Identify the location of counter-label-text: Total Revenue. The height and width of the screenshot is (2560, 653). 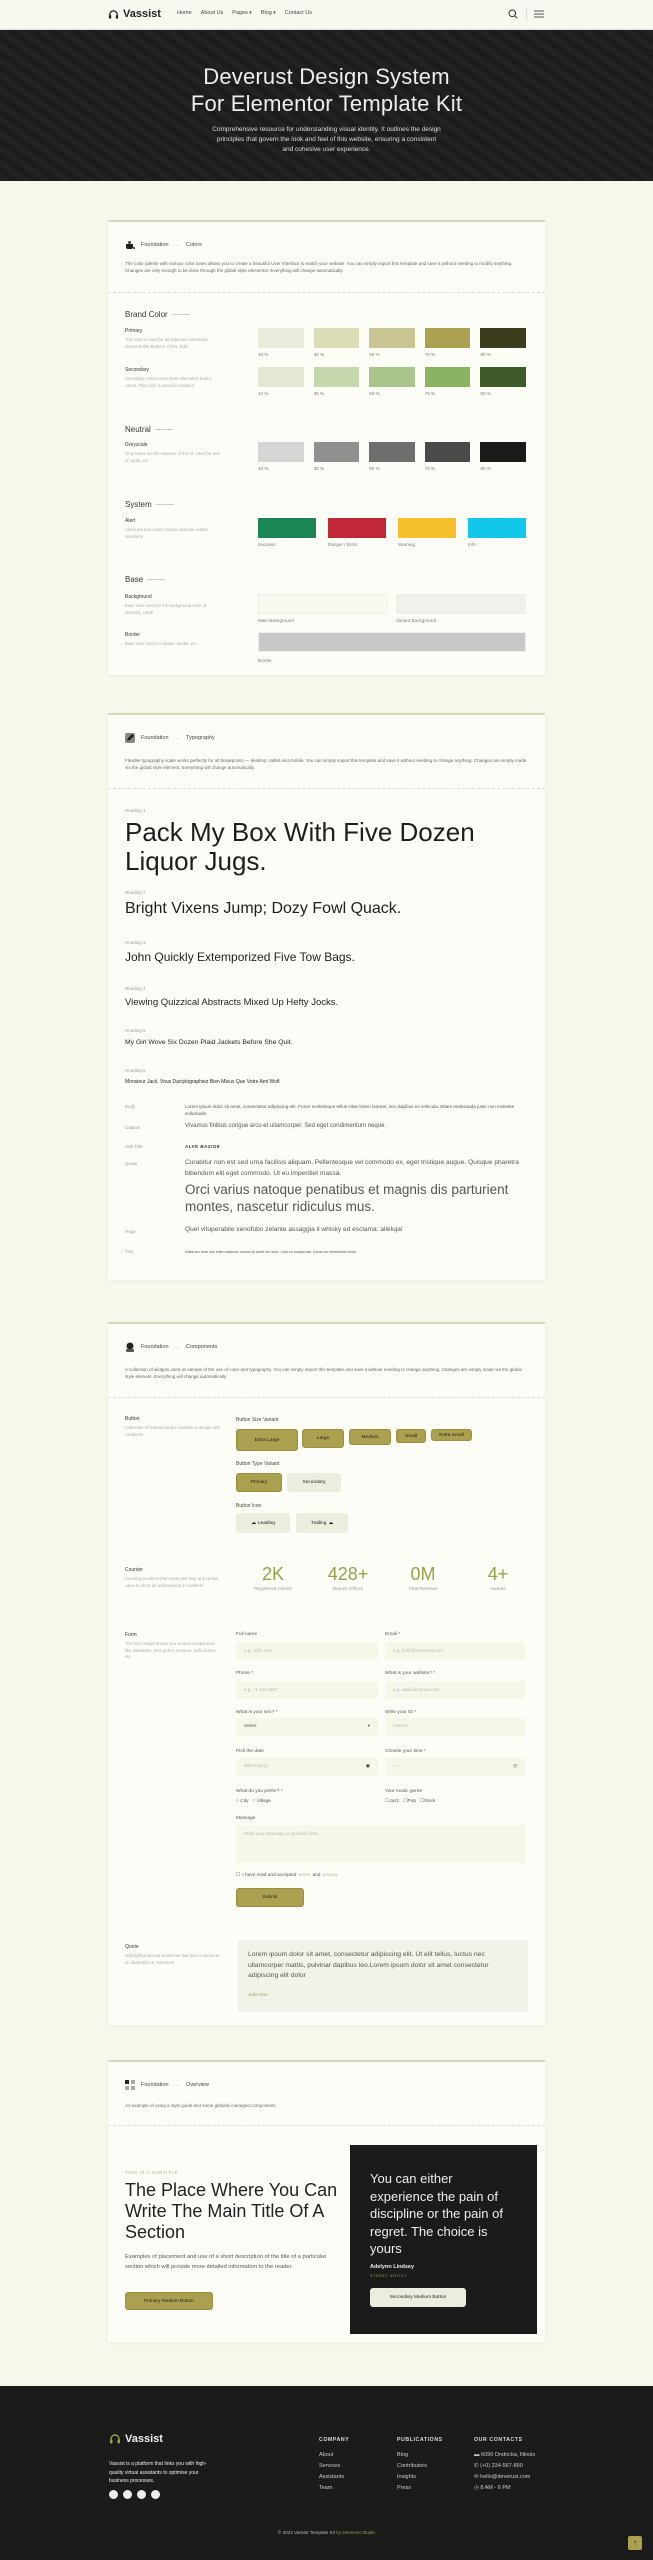
(423, 1588).